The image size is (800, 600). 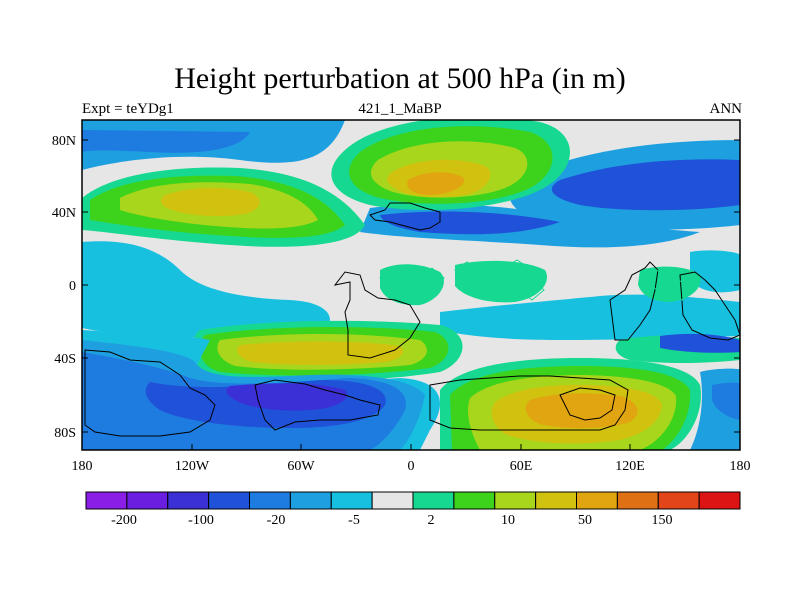 I want to click on contour-trop-pos-pacific, so click(x=669, y=284).